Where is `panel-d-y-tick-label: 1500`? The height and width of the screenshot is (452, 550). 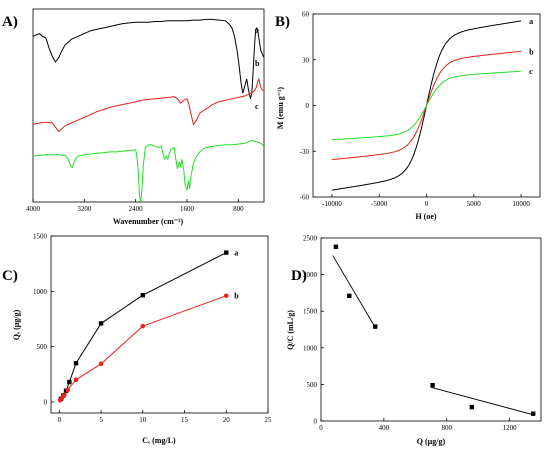 panel-d-y-tick-label: 1500 is located at coordinates (310, 312).